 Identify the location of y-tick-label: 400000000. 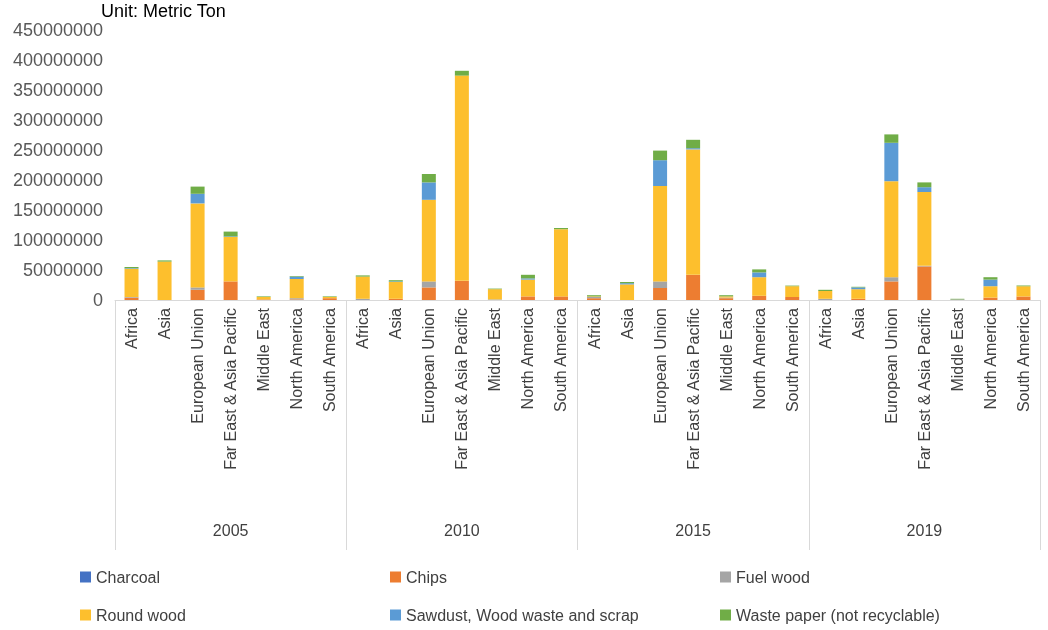
(57, 60).